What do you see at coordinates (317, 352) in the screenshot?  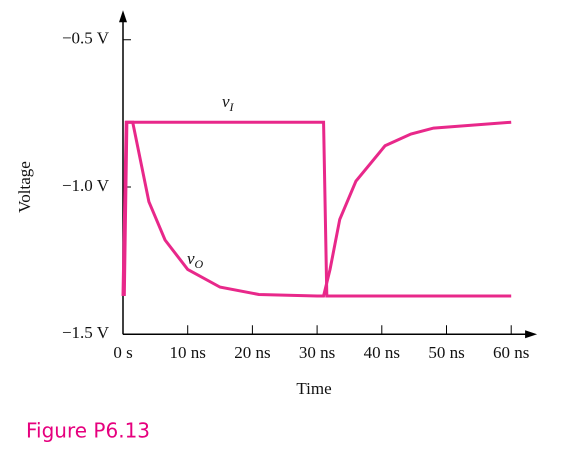 I see `x-tick-label: 30 ns` at bounding box center [317, 352].